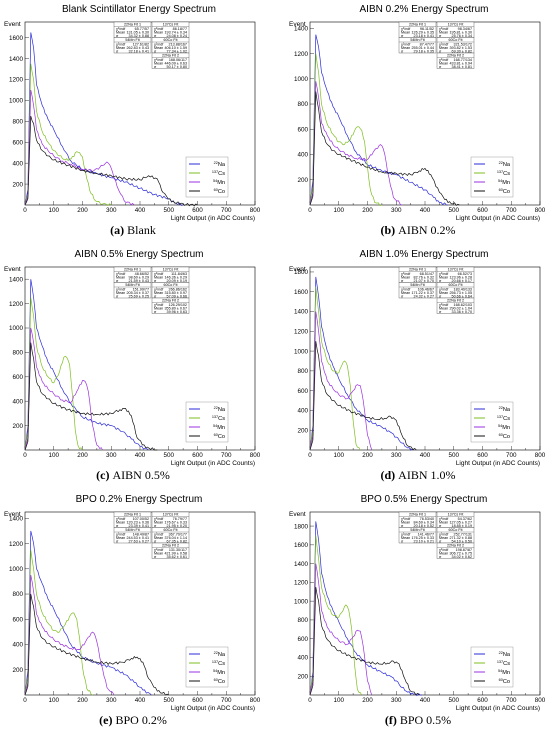  I want to click on fit-stats-title: 22Na Fit 2, so click(170, 56).